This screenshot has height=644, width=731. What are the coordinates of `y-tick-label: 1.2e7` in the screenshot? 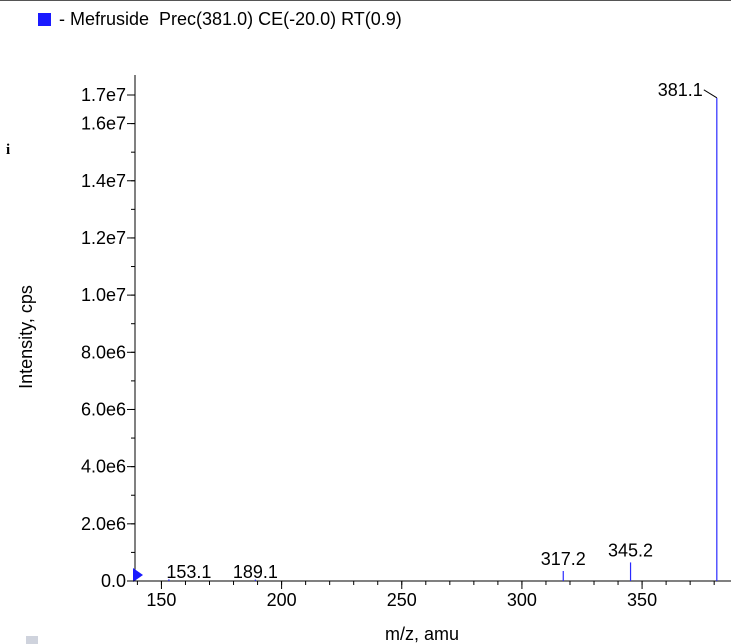 It's located at (103, 238).